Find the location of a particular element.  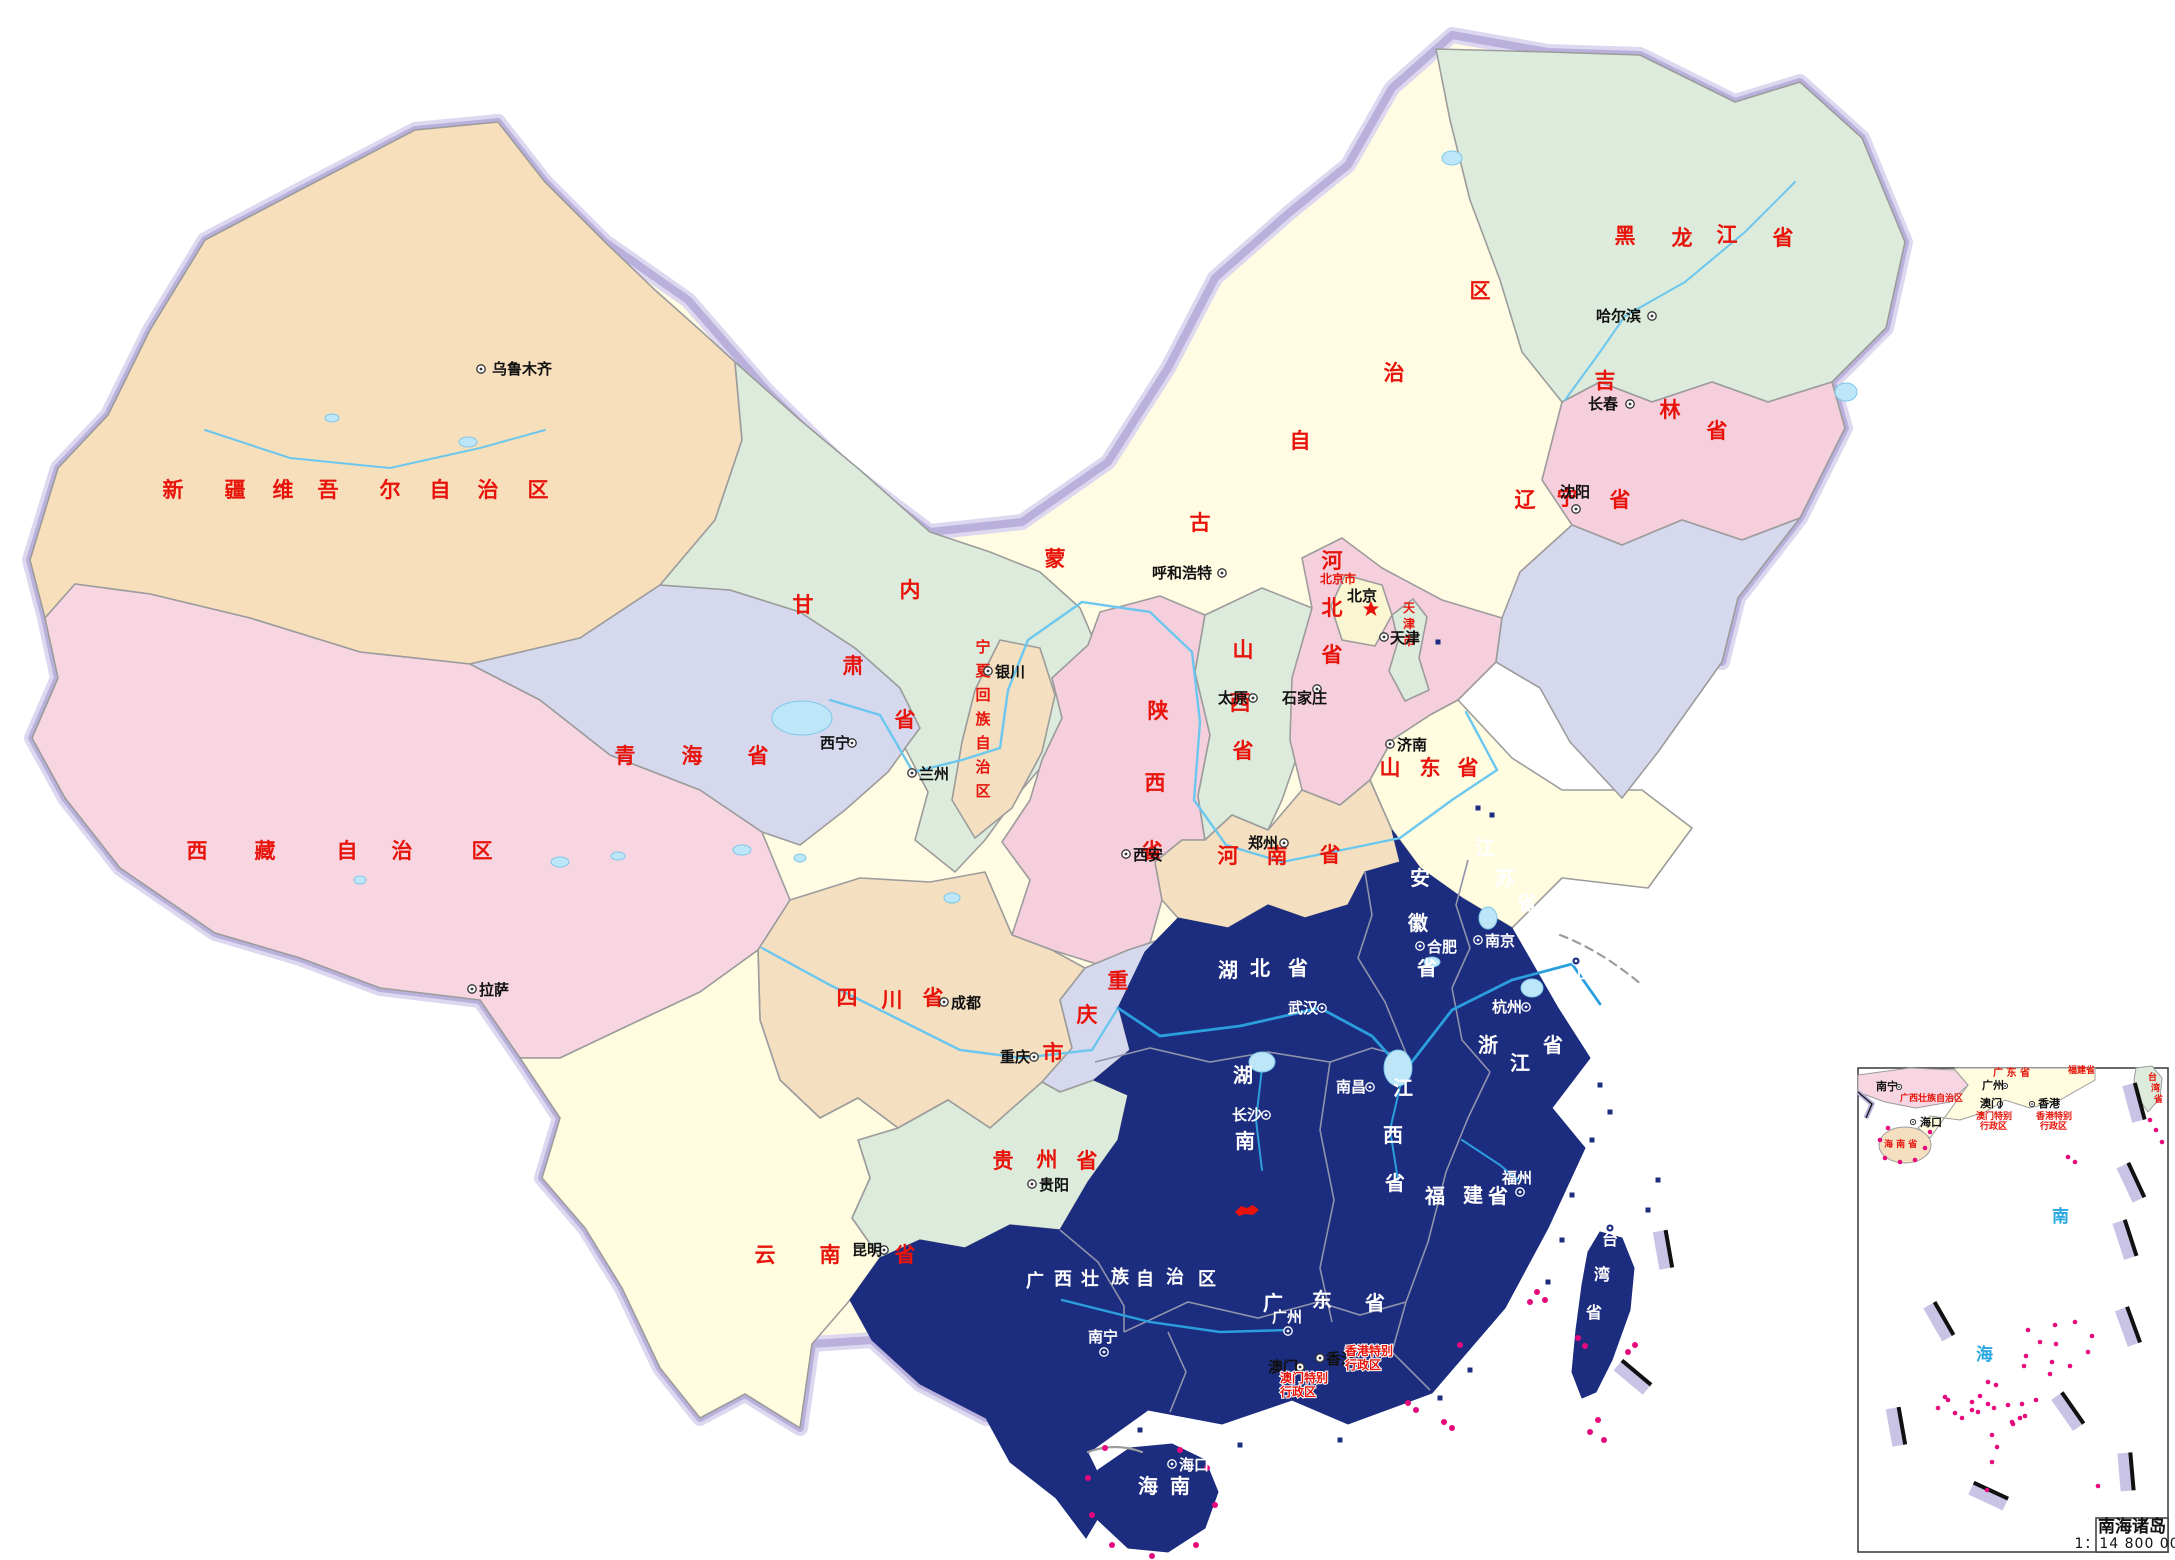

city-太原: 太原 is located at coordinates (1238, 698).